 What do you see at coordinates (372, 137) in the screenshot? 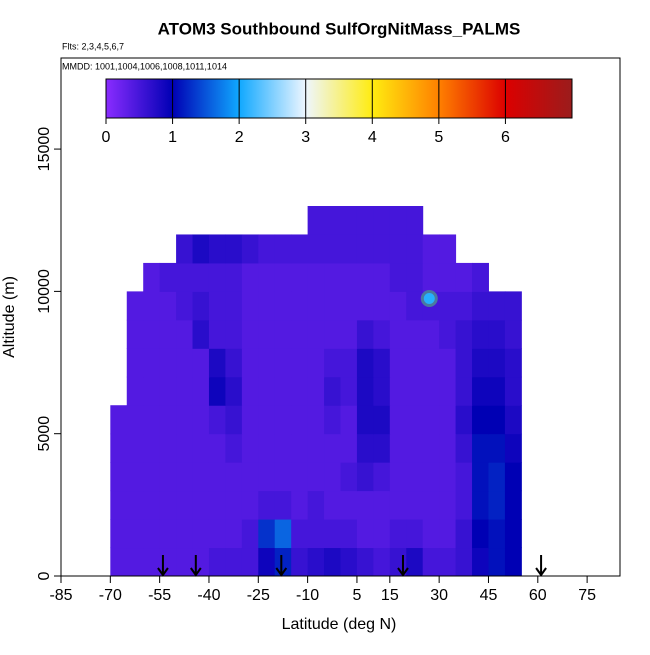
I see `colorbar-tick-label: 4` at bounding box center [372, 137].